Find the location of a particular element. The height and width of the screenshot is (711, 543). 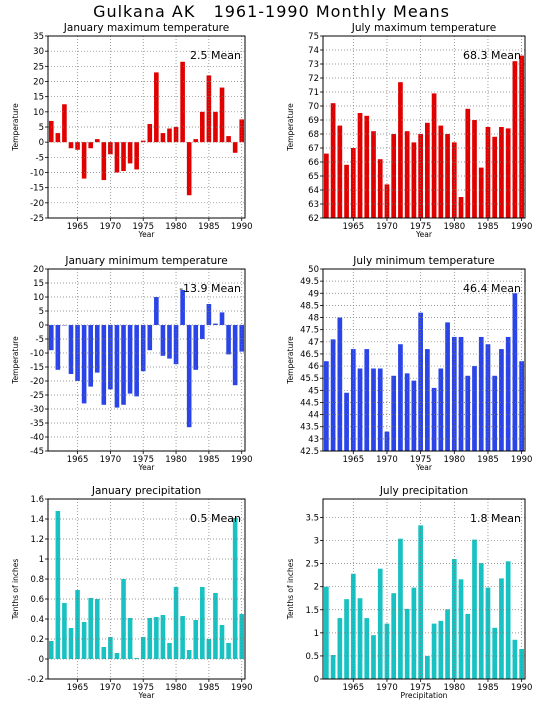

bar-1974 is located at coordinates (136, 361).